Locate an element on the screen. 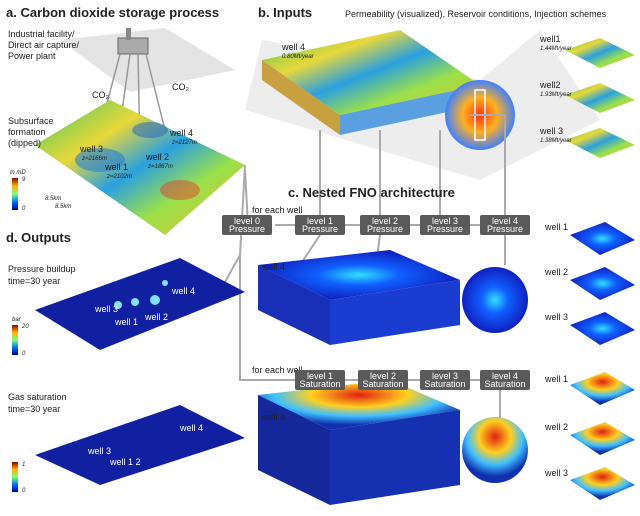  level-name: level 0 is located at coordinates (247, 221).